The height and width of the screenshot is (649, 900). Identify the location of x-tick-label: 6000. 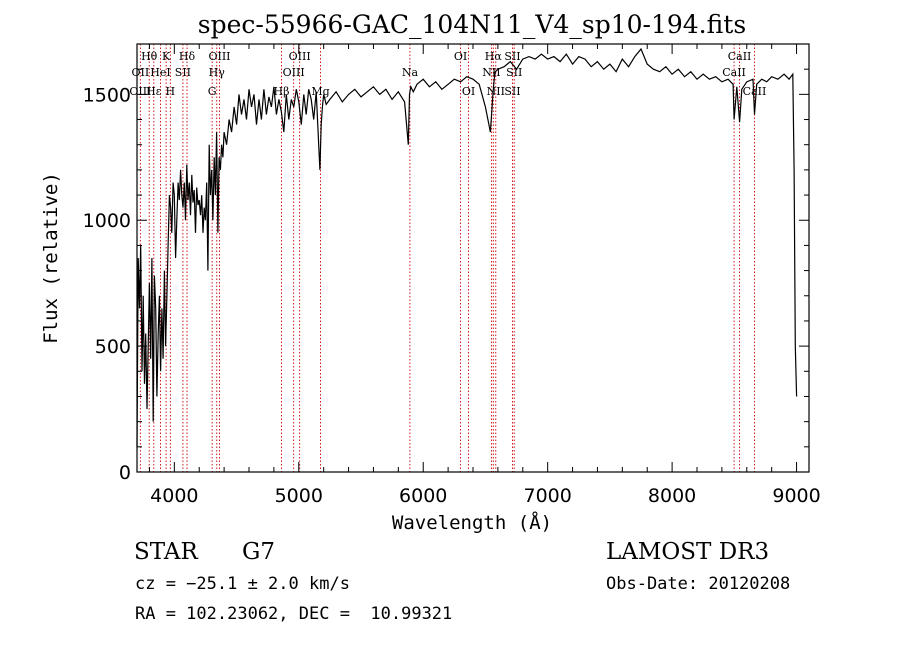
(423, 496).